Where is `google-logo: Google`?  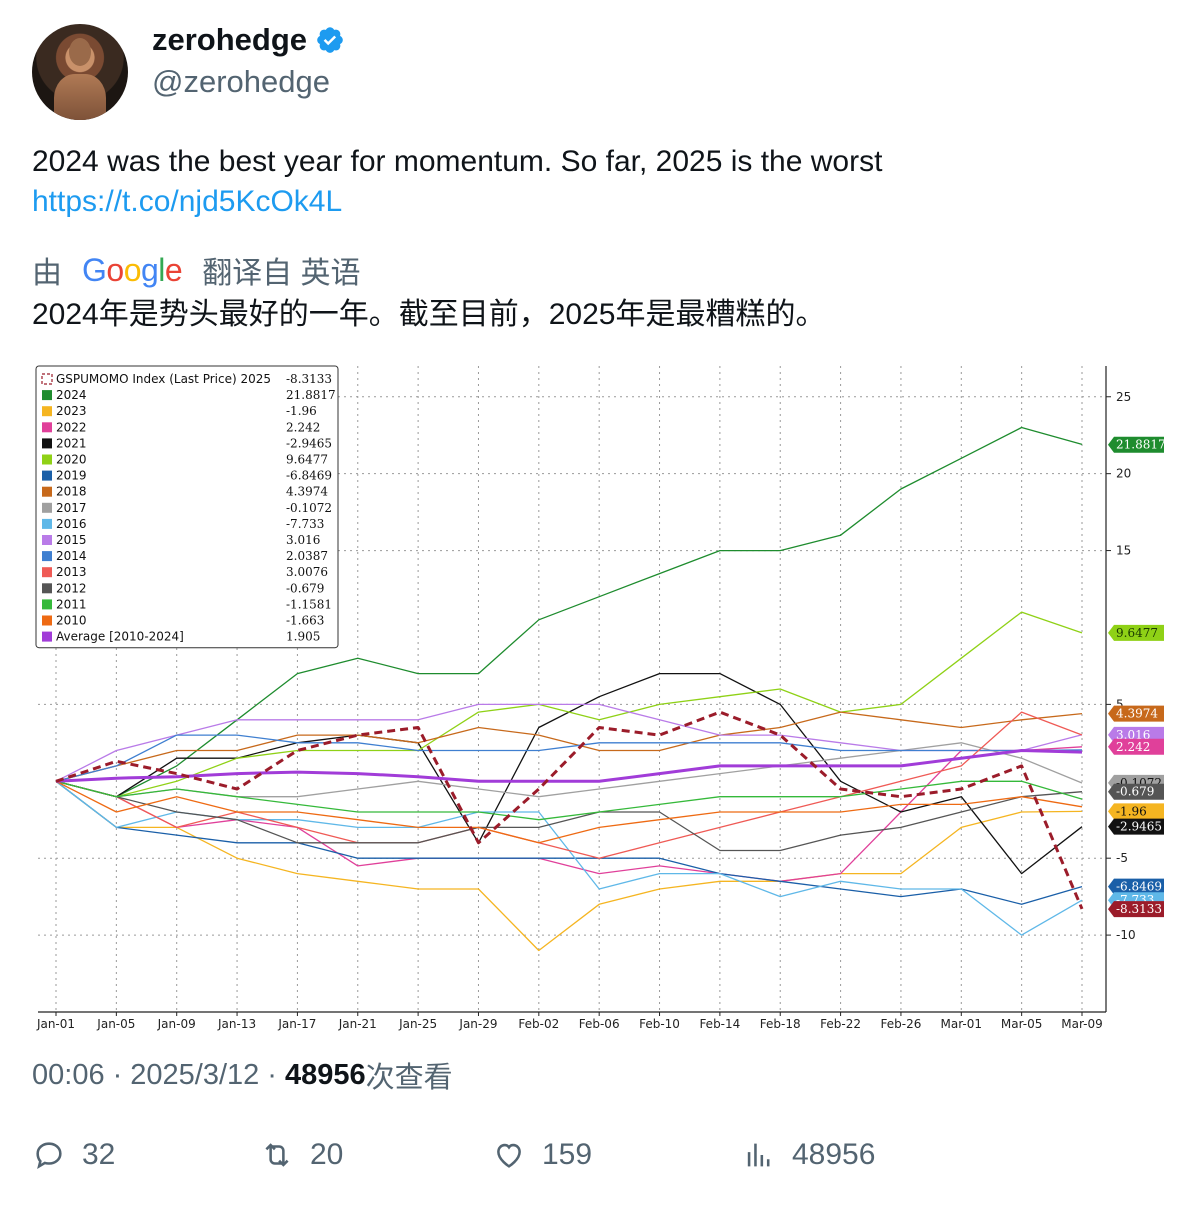 google-logo: Google is located at coordinates (132, 269).